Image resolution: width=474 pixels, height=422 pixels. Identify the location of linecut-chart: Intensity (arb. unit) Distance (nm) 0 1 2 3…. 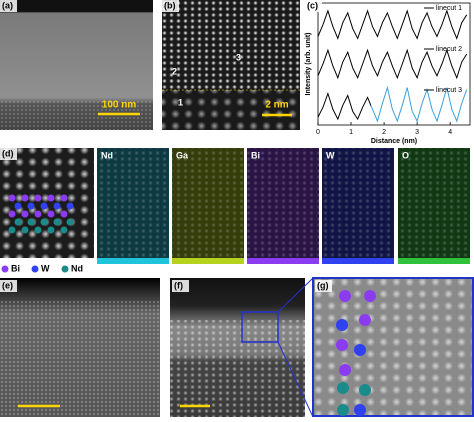
(388, 73).